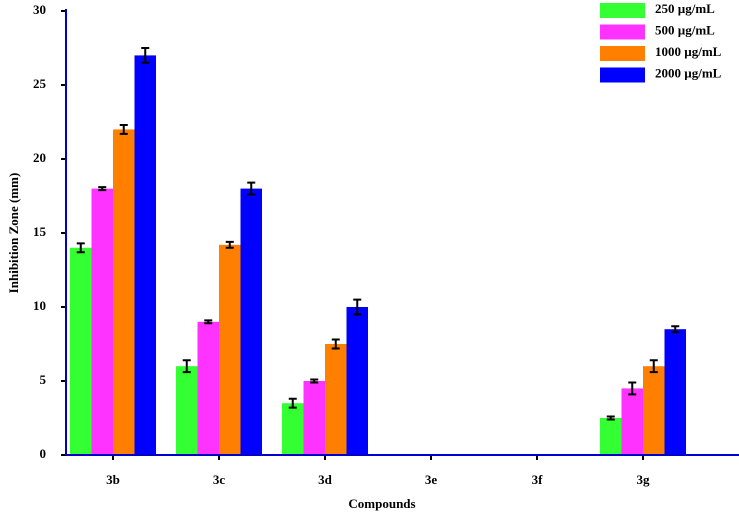 Image resolution: width=739 pixels, height=515 pixels. Describe the element at coordinates (381, 503) in the screenshot. I see `x-axis-title: Compounds` at that location.